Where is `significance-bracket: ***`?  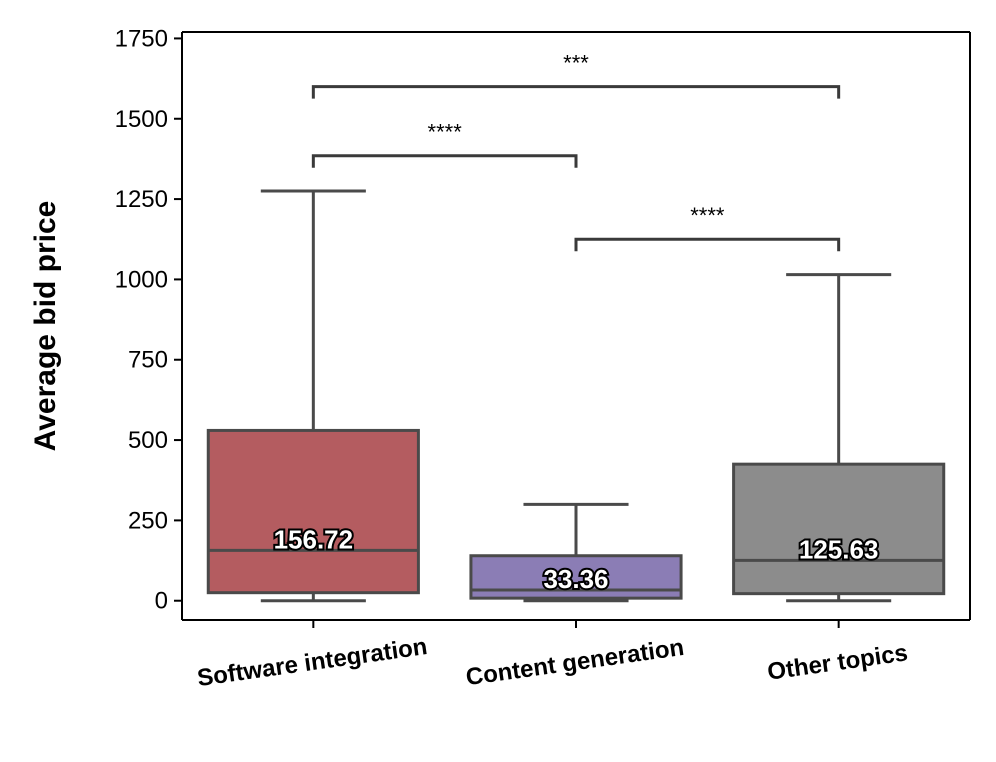 significance-bracket: *** is located at coordinates (576, 75).